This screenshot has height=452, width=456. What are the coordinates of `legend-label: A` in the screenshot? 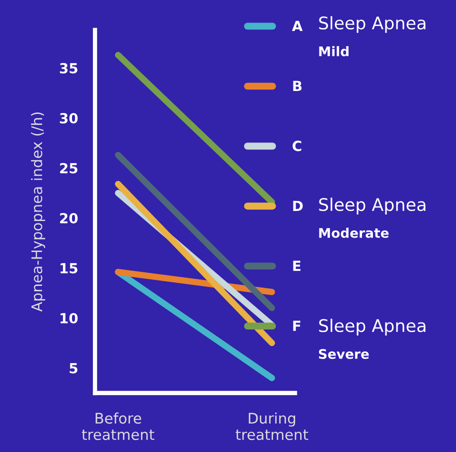 It's located at (297, 26).